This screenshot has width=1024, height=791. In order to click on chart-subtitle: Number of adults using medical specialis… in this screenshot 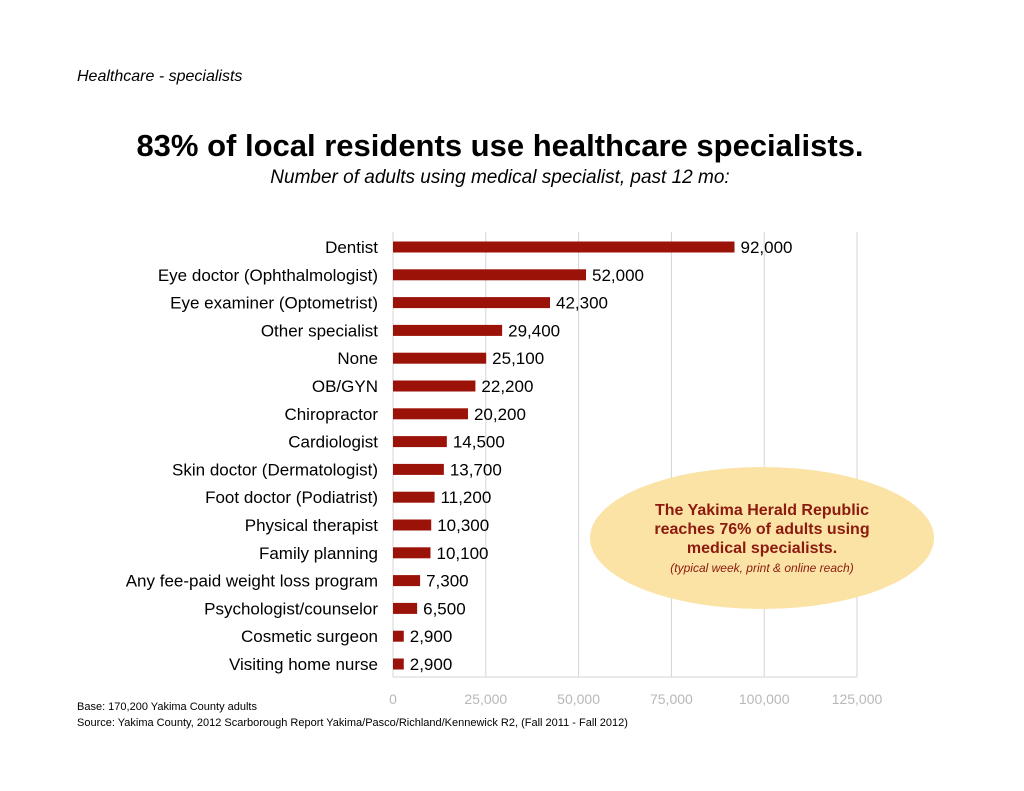, I will do `click(500, 177)`.